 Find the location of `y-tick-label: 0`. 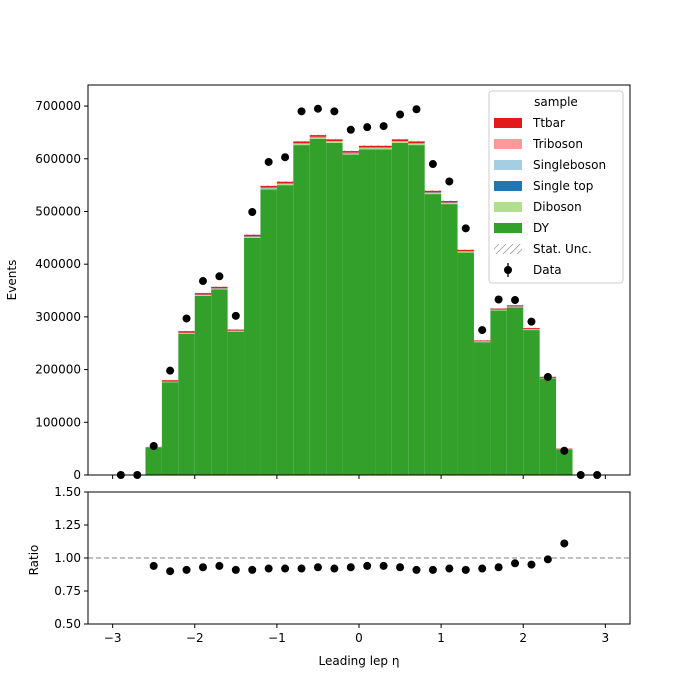

y-tick-label: 0 is located at coordinates (77, 475).